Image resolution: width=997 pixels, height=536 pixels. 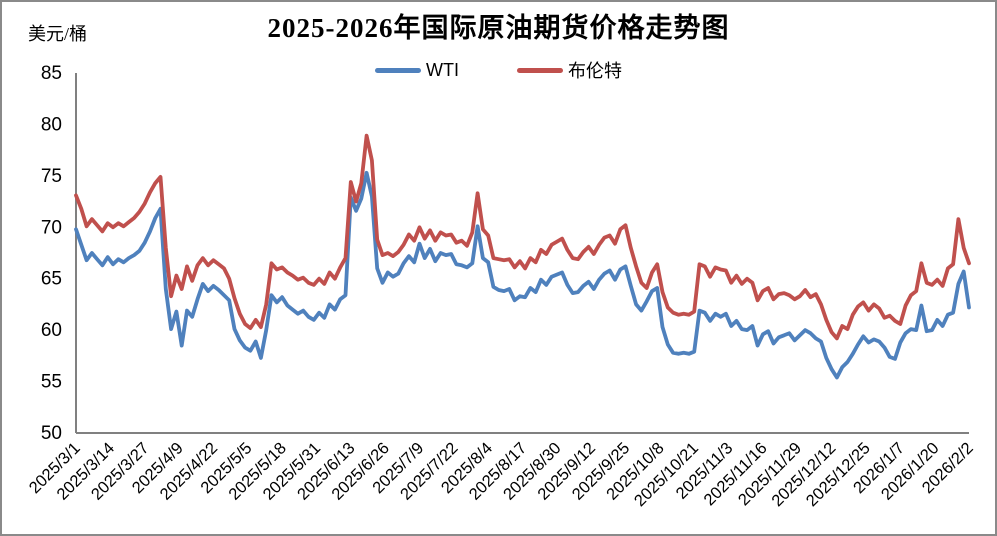 I want to click on brent-line-swatch, so click(x=540, y=70).